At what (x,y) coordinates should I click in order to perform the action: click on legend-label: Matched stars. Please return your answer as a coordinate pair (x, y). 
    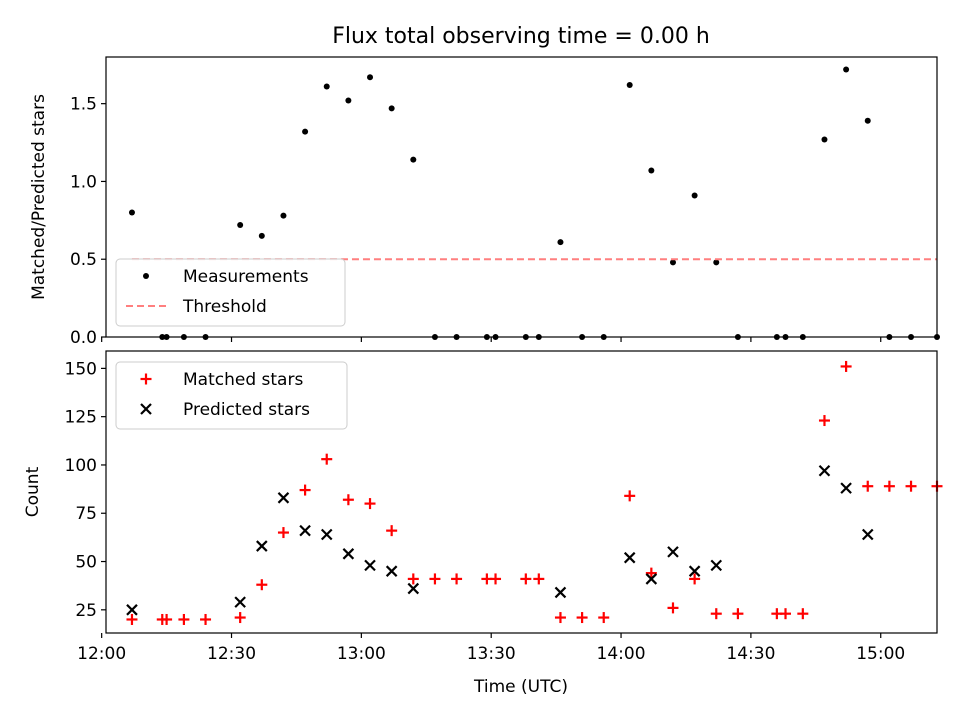
    Looking at the image, I should click on (243, 380).